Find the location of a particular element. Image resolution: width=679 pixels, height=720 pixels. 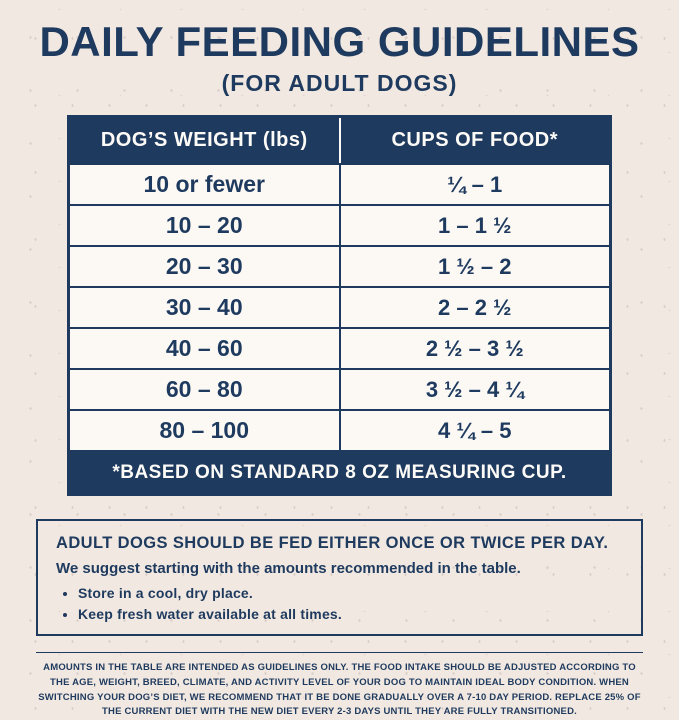

weight-cell: 60 – 80 is located at coordinates (204, 389).